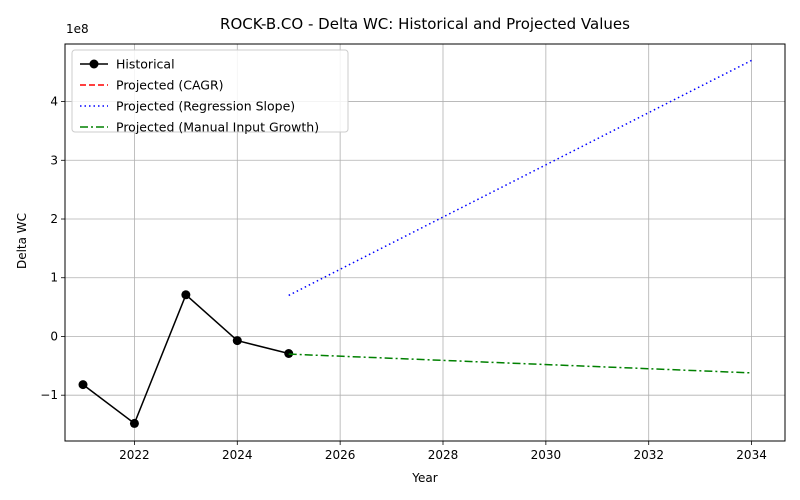 Image resolution: width=800 pixels, height=500 pixels. I want to click on legend-label: Projected (CAGR), so click(170, 85).